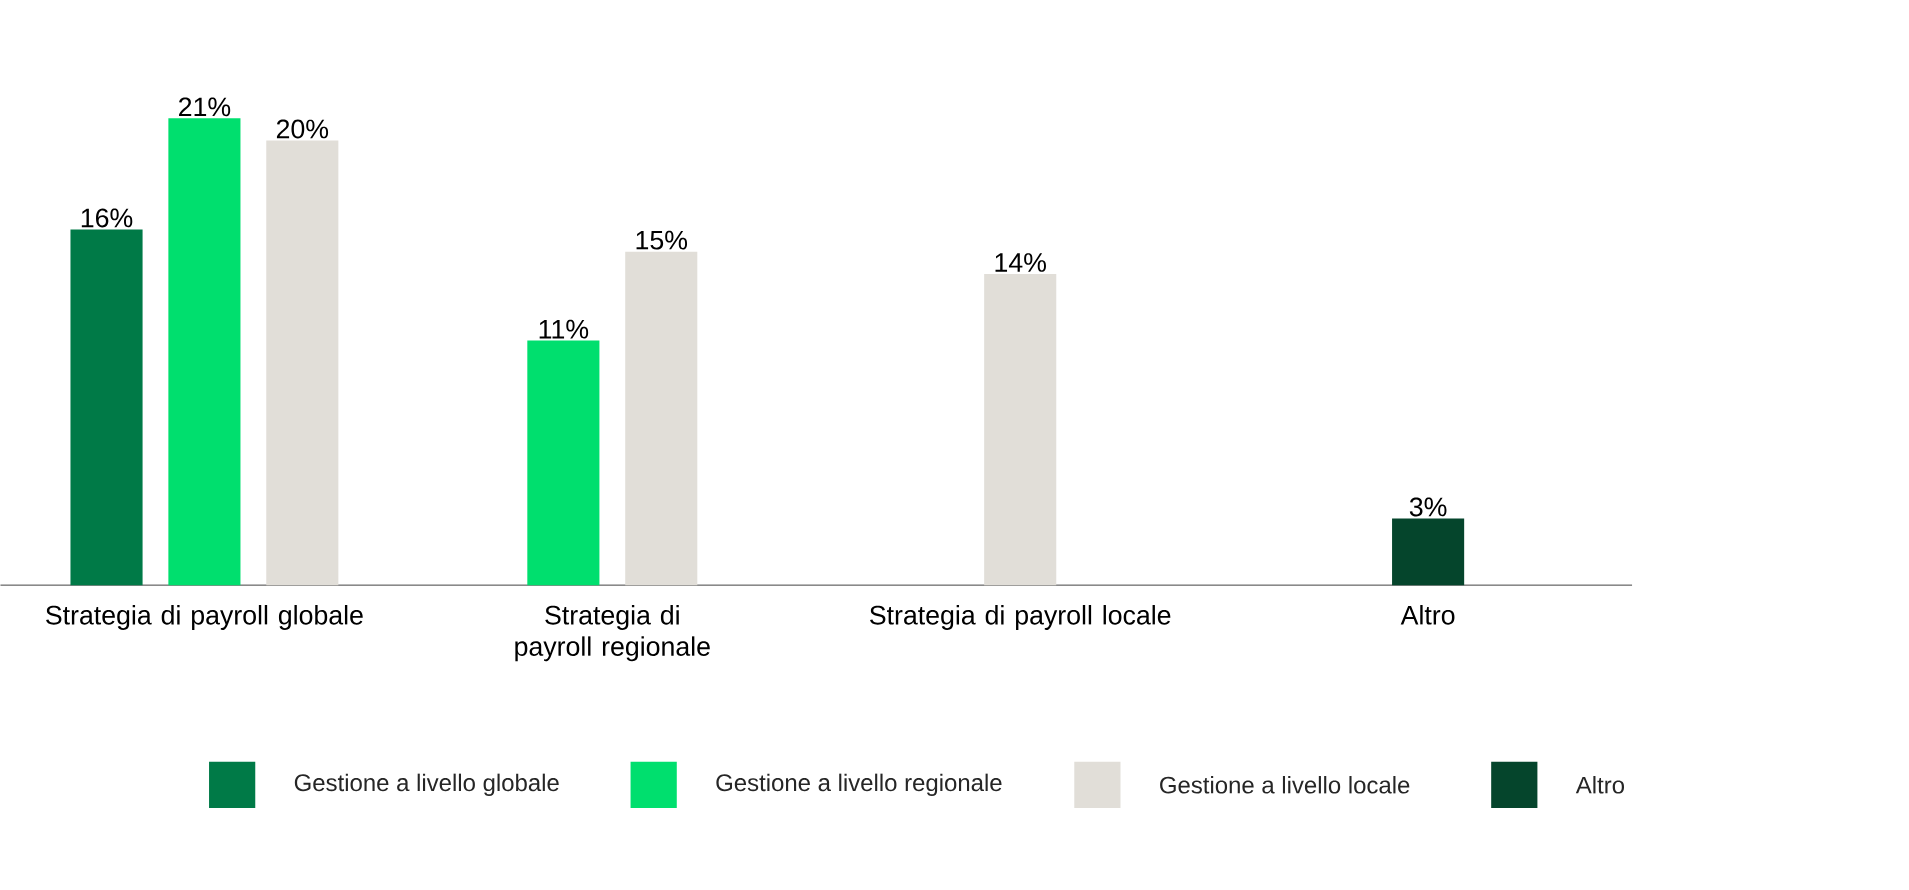 This screenshot has height=890, width=1909. I want to click on data-label: 15%, so click(662, 240).